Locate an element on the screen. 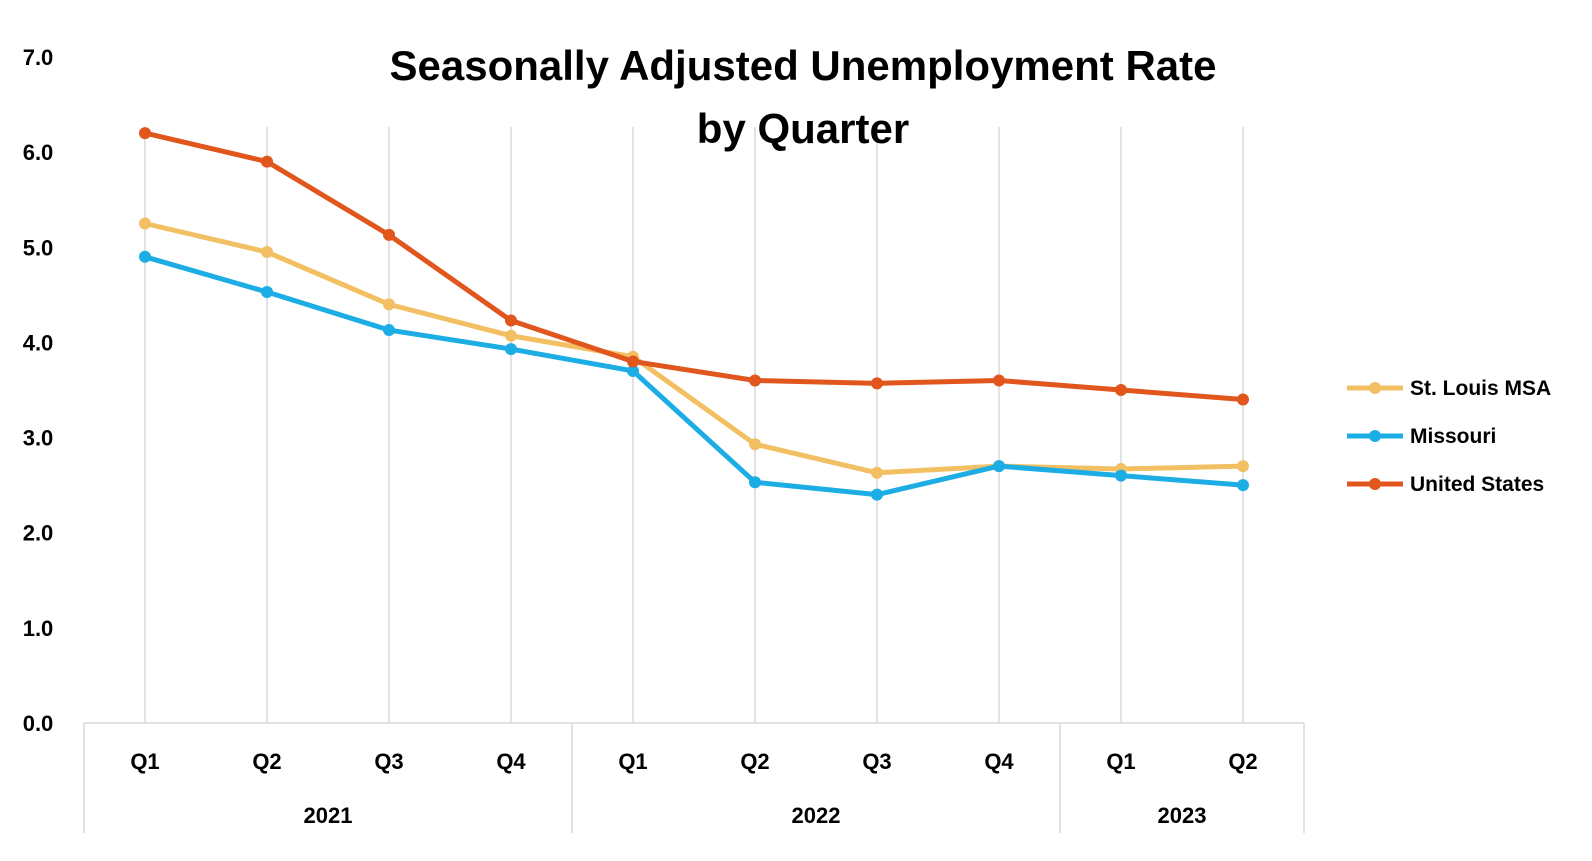 The height and width of the screenshot is (861, 1592). chart-title-line-1: Seasonally Adjusted Unemployment Rate is located at coordinates (803, 65).